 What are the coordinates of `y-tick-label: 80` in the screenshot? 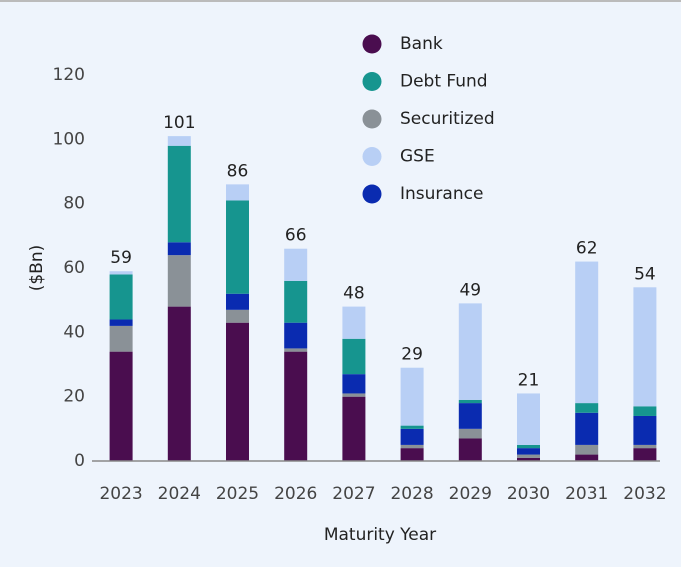 It's located at (74, 204).